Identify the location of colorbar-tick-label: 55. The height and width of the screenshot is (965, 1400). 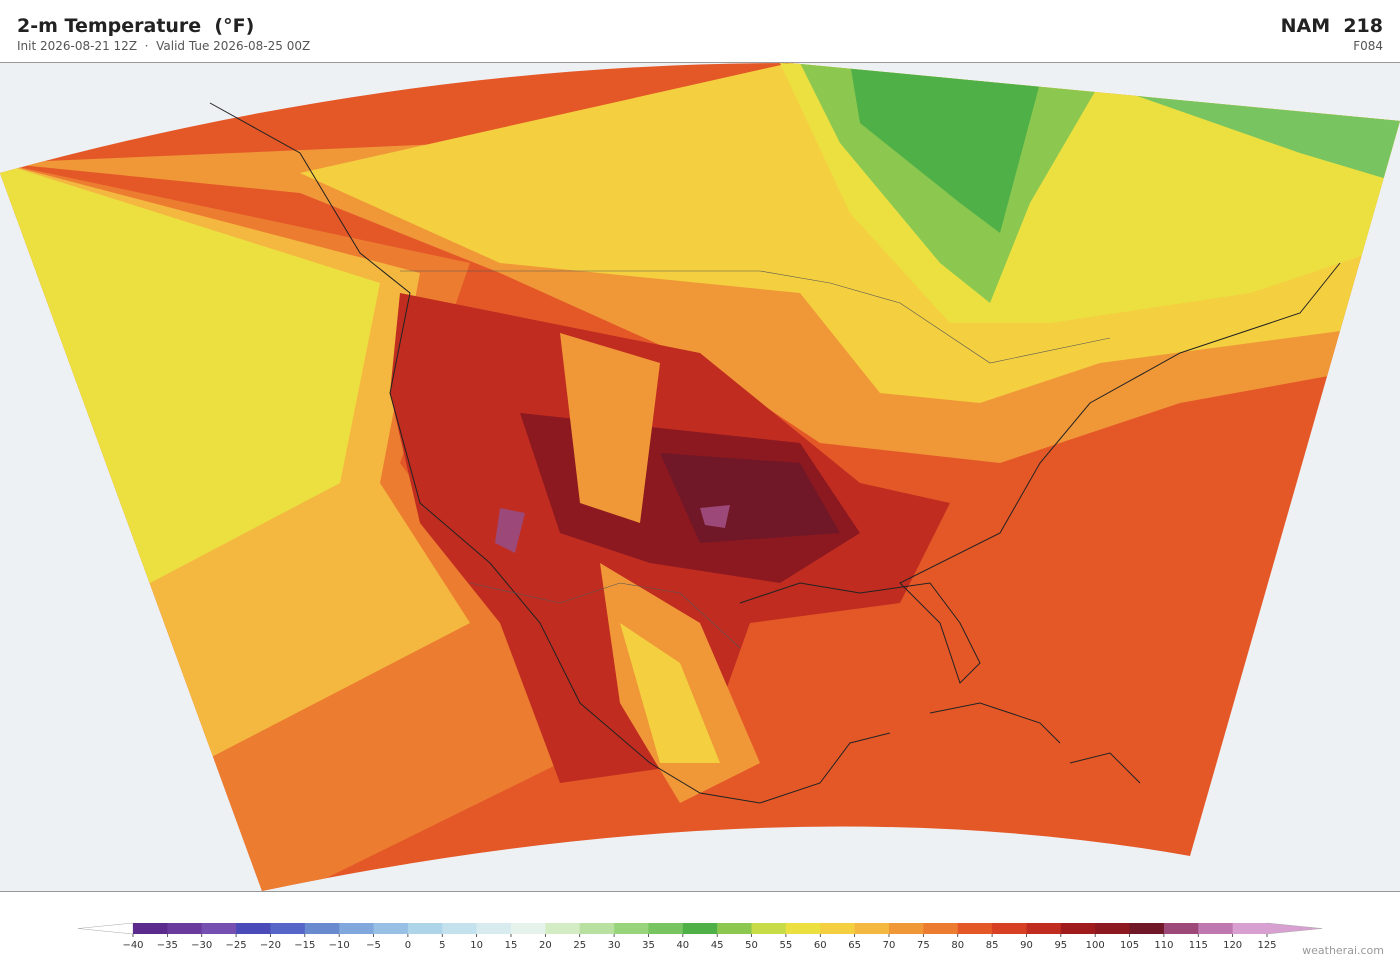
(786, 945).